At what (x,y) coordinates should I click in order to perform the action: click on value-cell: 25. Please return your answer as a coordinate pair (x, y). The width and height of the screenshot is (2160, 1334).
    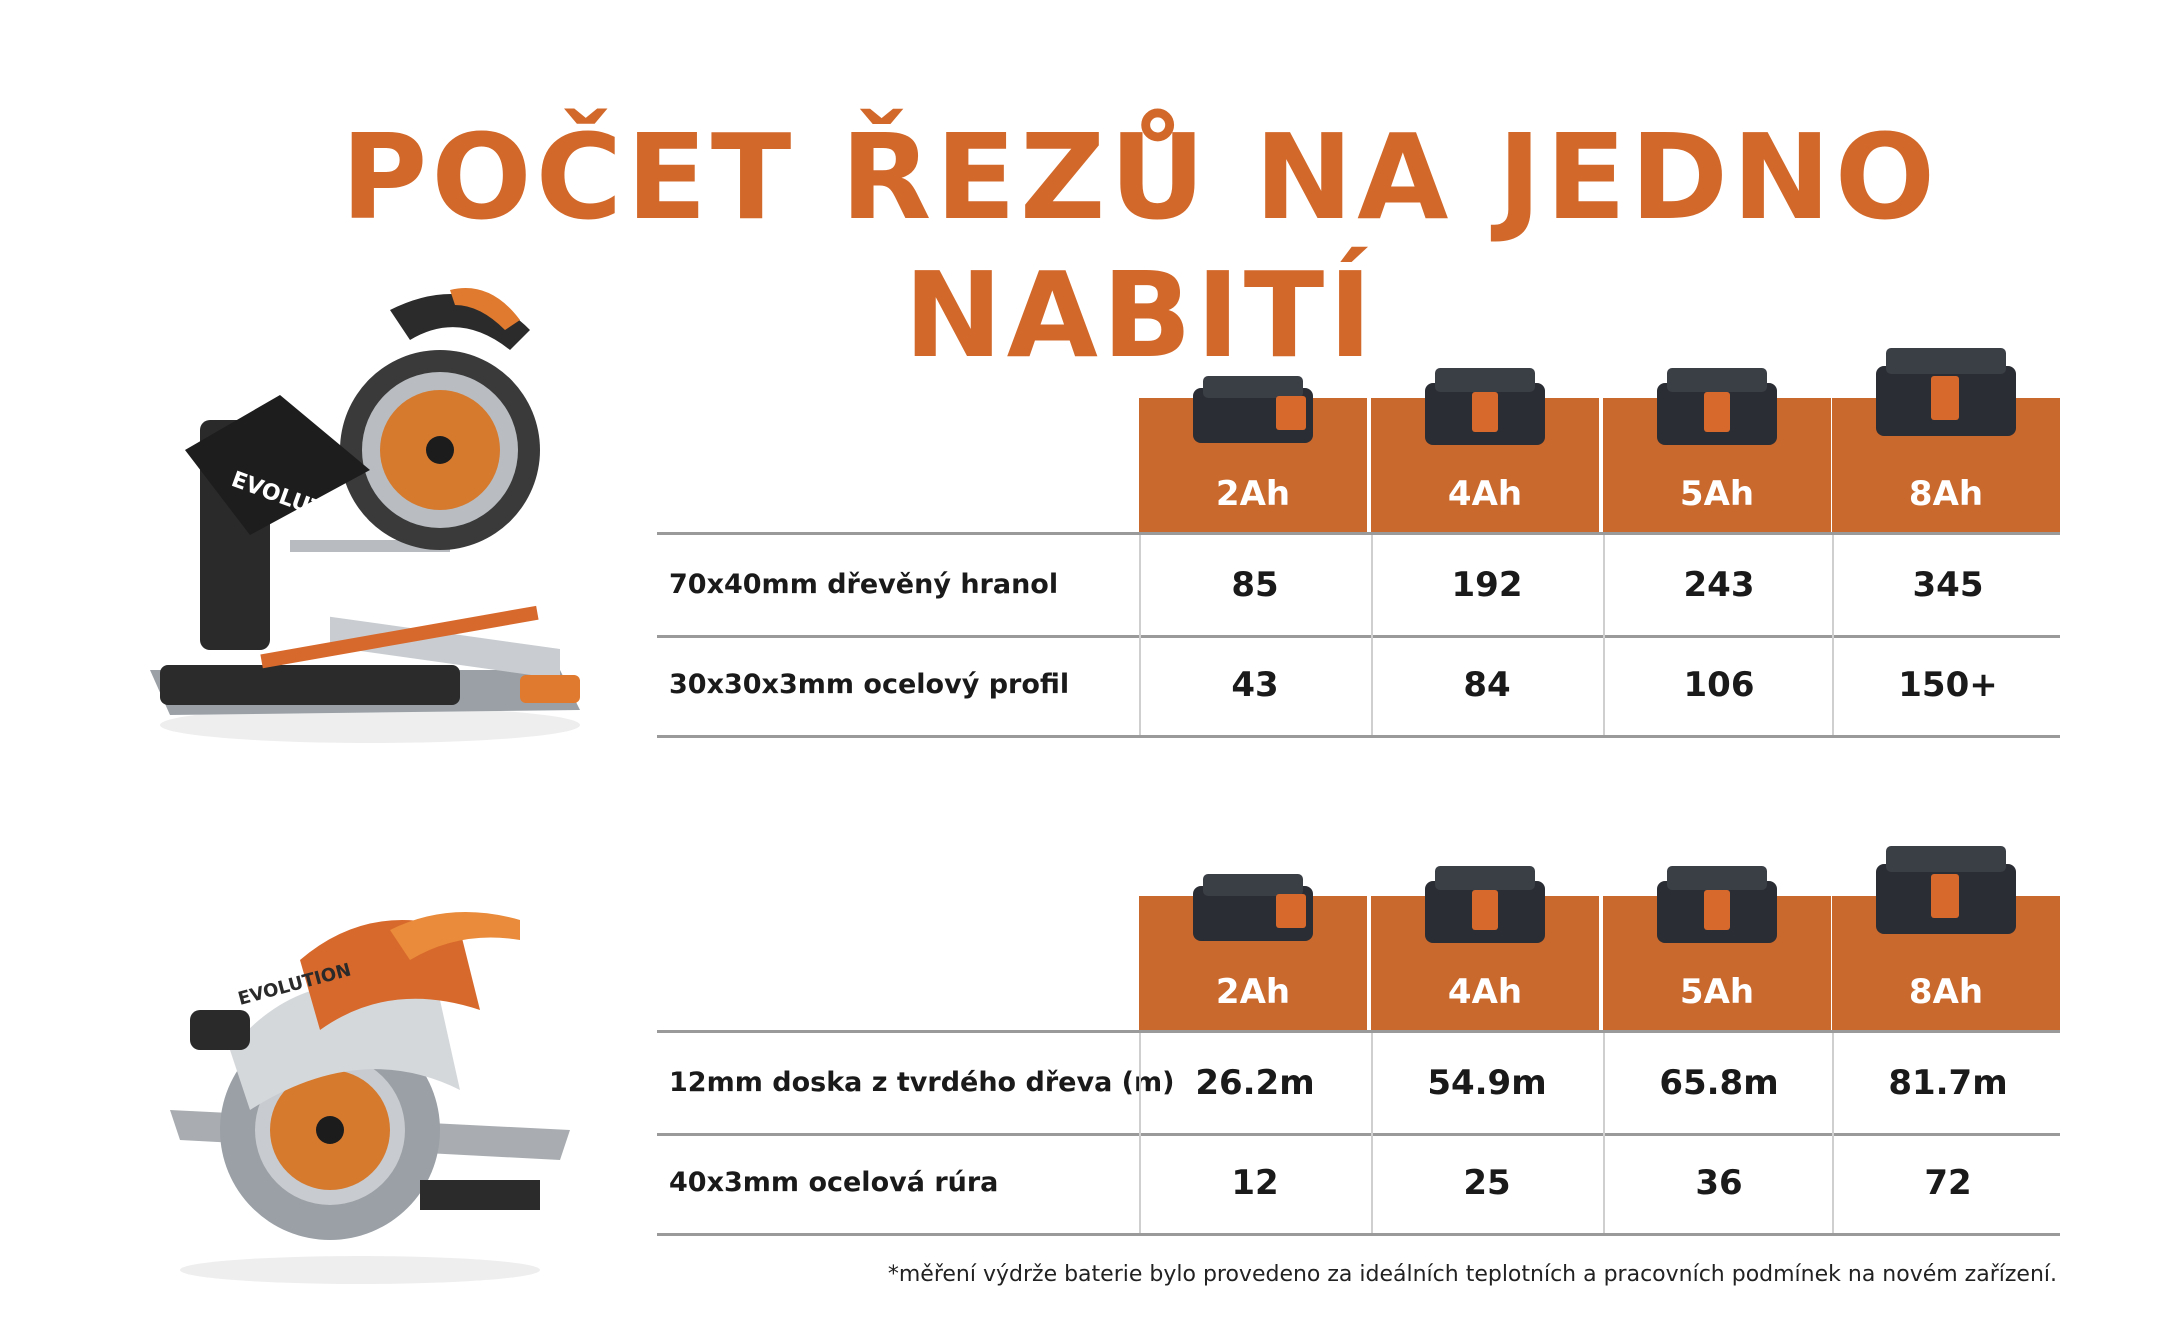
    Looking at the image, I should click on (1486, 1183).